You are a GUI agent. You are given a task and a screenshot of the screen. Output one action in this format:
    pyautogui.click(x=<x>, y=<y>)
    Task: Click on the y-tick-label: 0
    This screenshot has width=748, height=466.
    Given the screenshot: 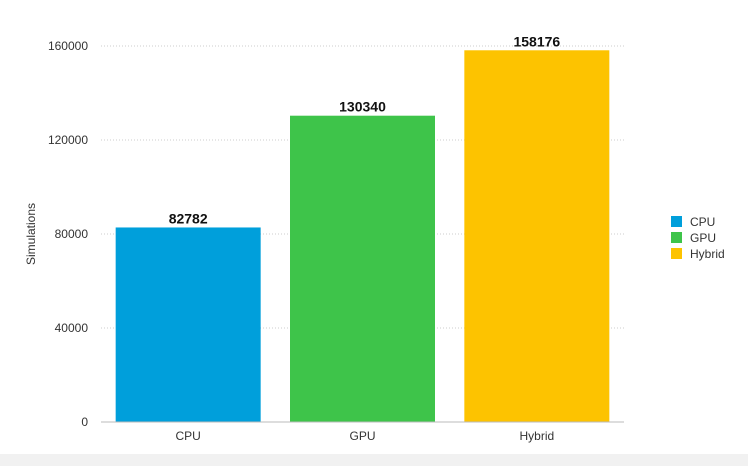 What is the action you would take?
    pyautogui.click(x=84, y=422)
    